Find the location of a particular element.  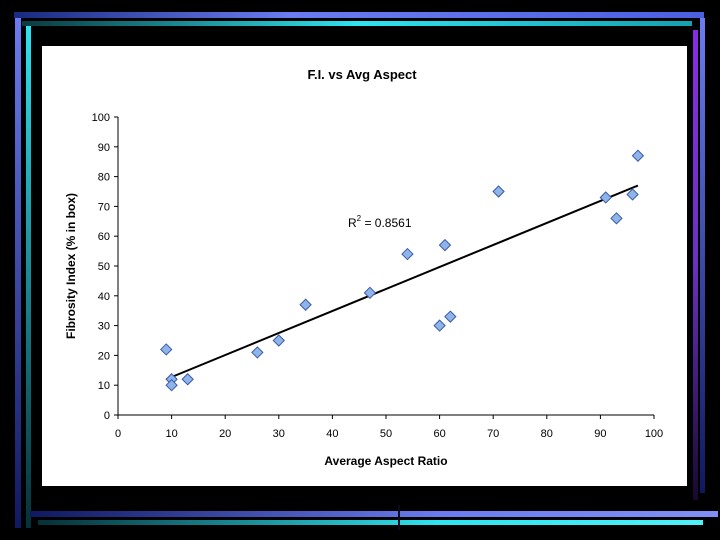

y-axis-ticks: 0 10 20 30 40 50 60 70 80 90 100 is located at coordinates (105, 267).